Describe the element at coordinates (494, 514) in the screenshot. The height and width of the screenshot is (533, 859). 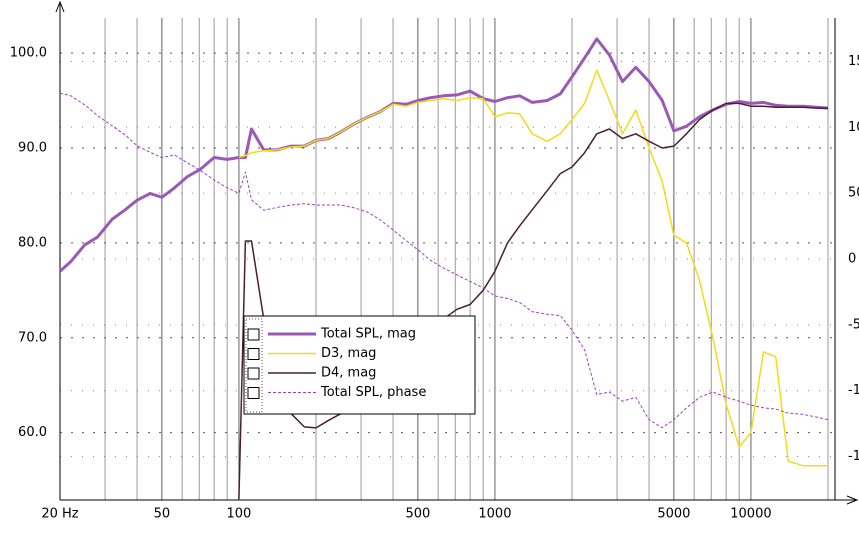
I see `x-tick-label: 1000` at that location.